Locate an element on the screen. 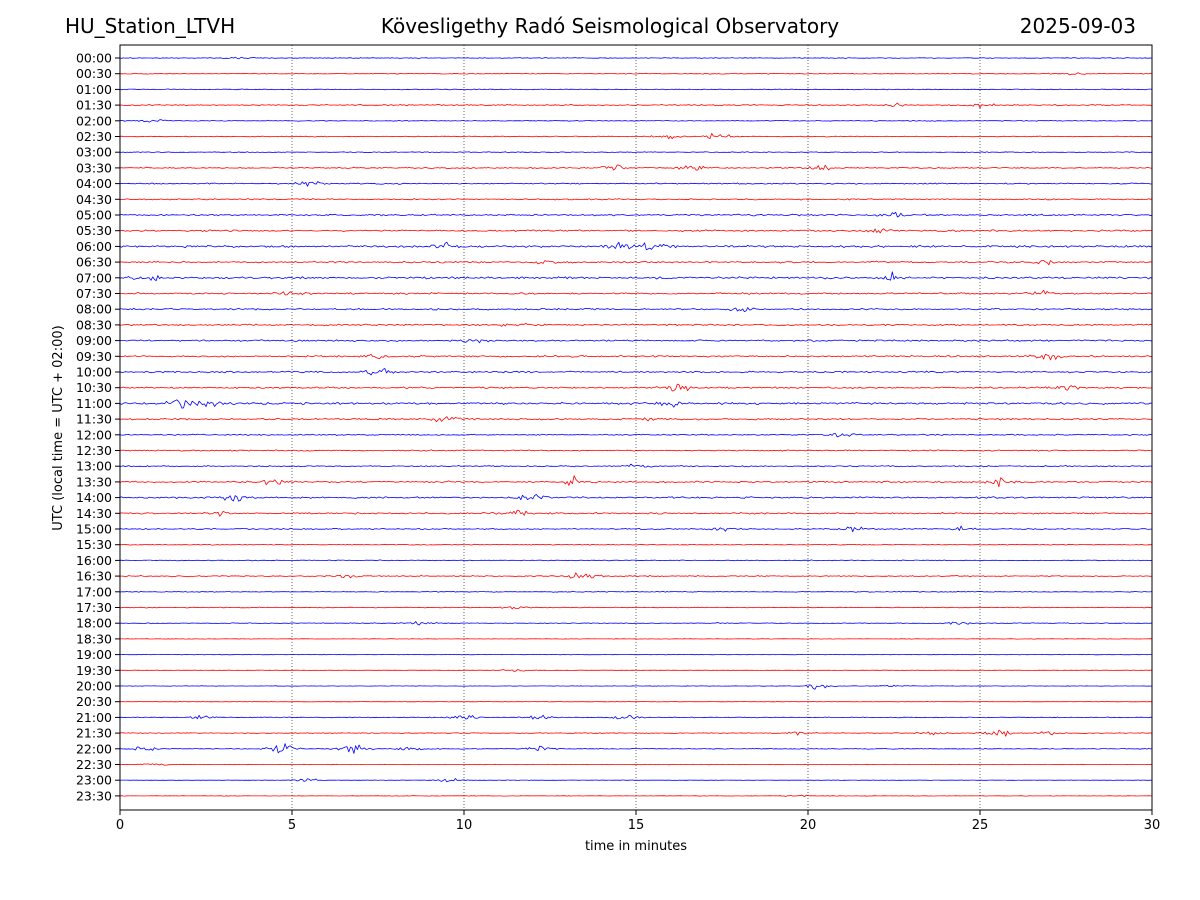  y-tick-label: 11:30 is located at coordinates (94, 419).